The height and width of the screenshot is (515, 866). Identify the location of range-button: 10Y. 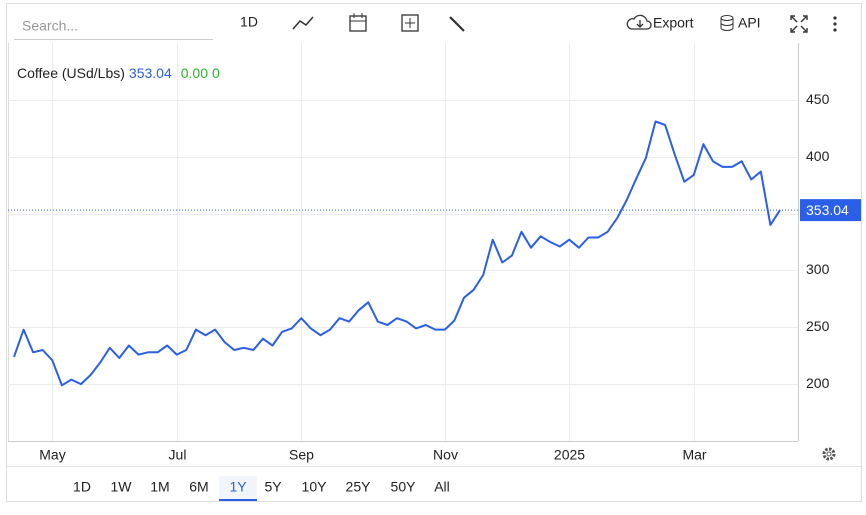
(315, 487).